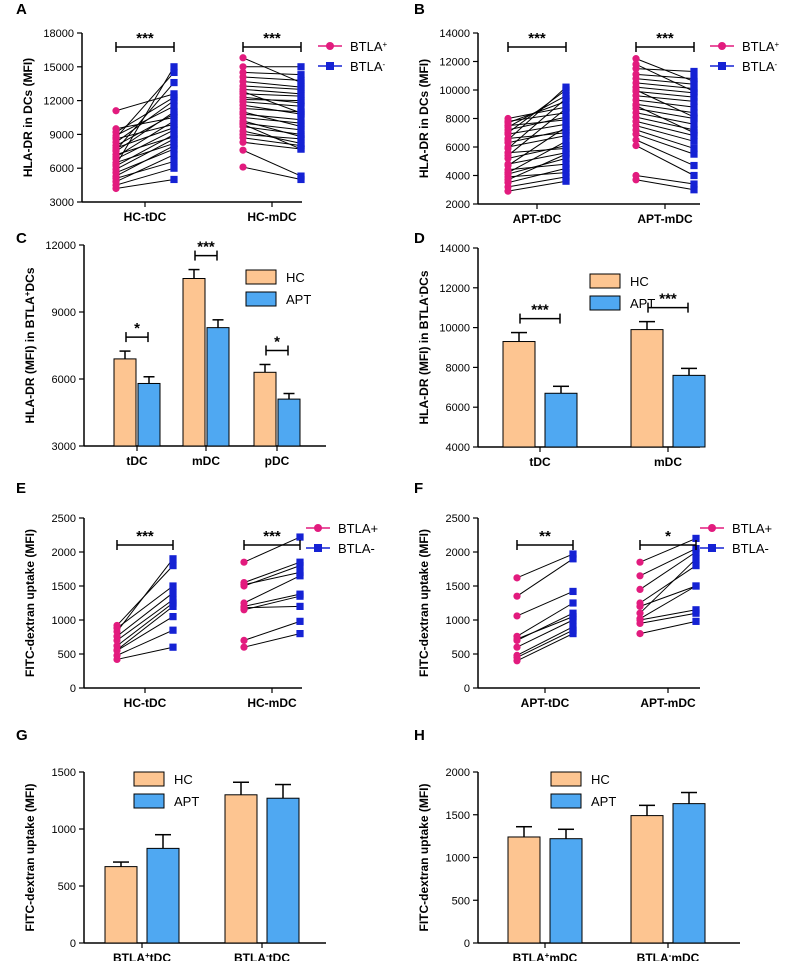 This screenshot has width=788, height=961. What do you see at coordinates (424, 361) in the screenshot?
I see `panel-d-y-label-part: HLA-DR (MFI) in BTLA` at bounding box center [424, 361].